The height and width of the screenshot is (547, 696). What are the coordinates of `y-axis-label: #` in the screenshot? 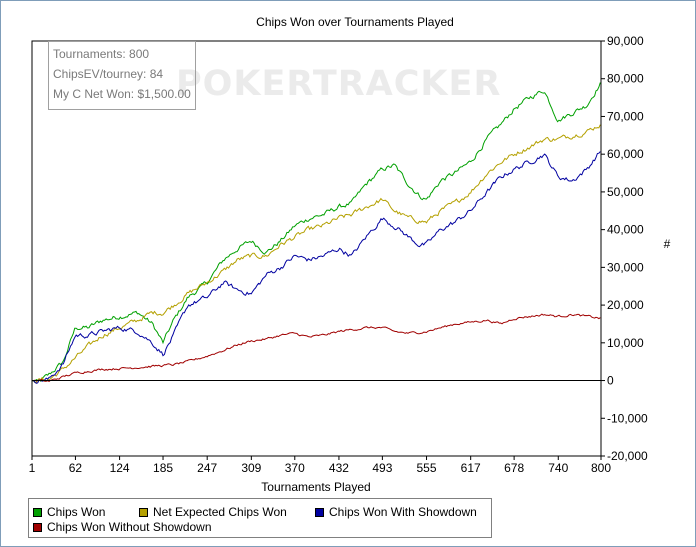 It's located at (667, 244).